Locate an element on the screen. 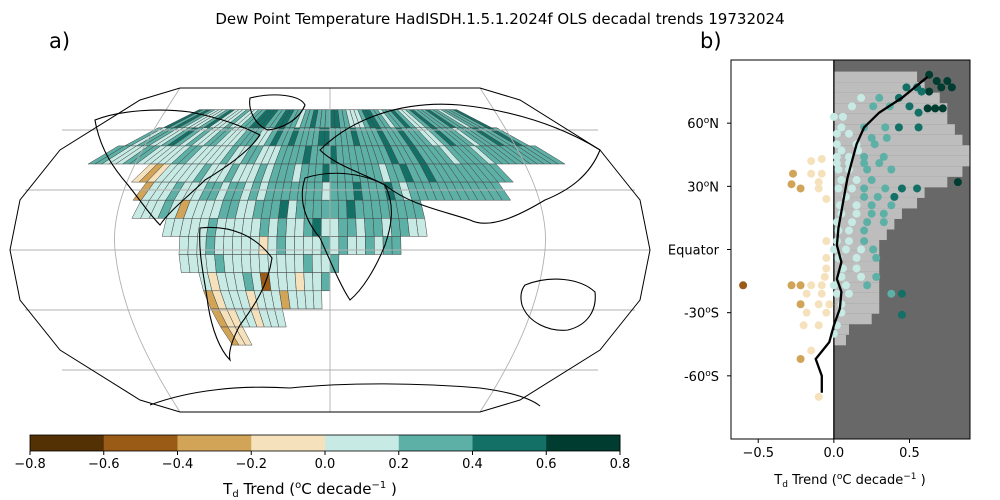 This screenshot has width=1000, height=500. coast-africa is located at coordinates (346, 236).